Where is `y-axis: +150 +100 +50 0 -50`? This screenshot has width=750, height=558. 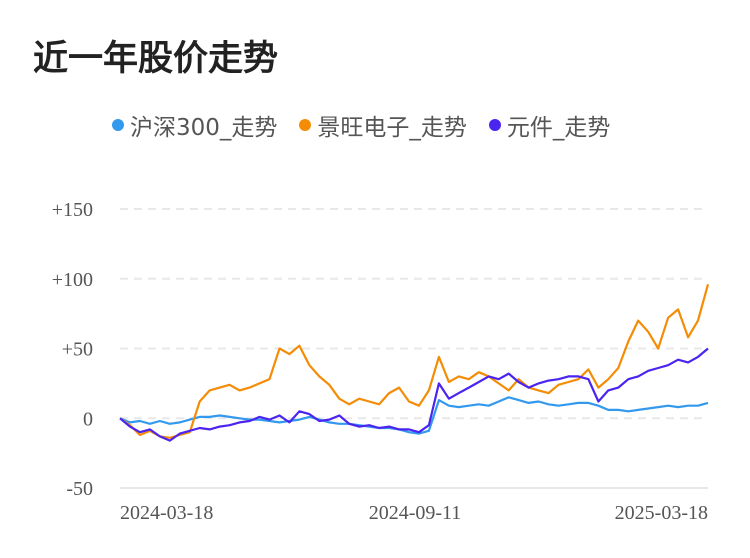
y-axis: +150 +100 +50 0 -50 is located at coordinates (72, 349).